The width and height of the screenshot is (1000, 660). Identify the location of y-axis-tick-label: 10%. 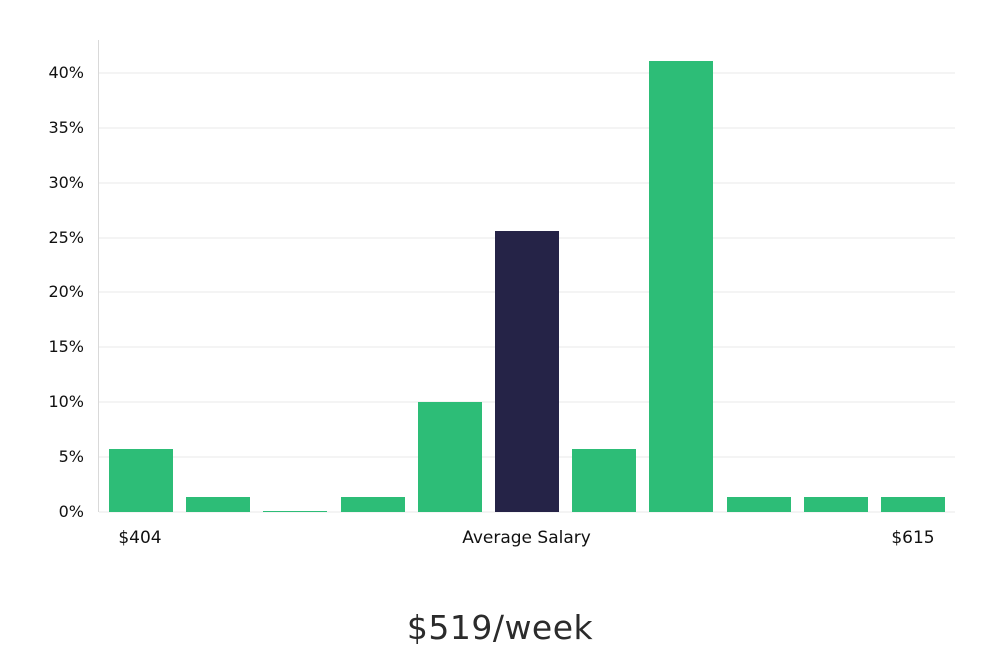
(66, 402).